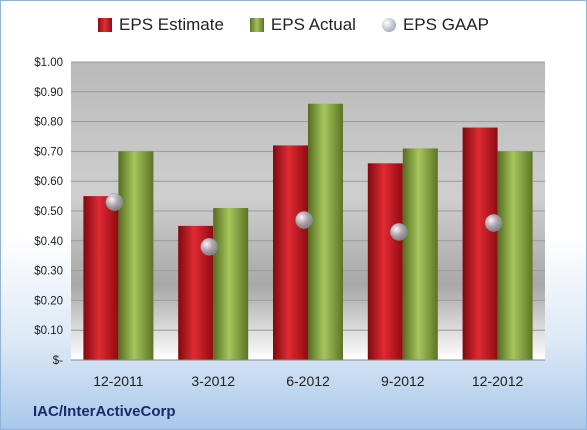 This screenshot has height=430, width=587. I want to click on y-tick-label: $0.80, so click(48, 123).